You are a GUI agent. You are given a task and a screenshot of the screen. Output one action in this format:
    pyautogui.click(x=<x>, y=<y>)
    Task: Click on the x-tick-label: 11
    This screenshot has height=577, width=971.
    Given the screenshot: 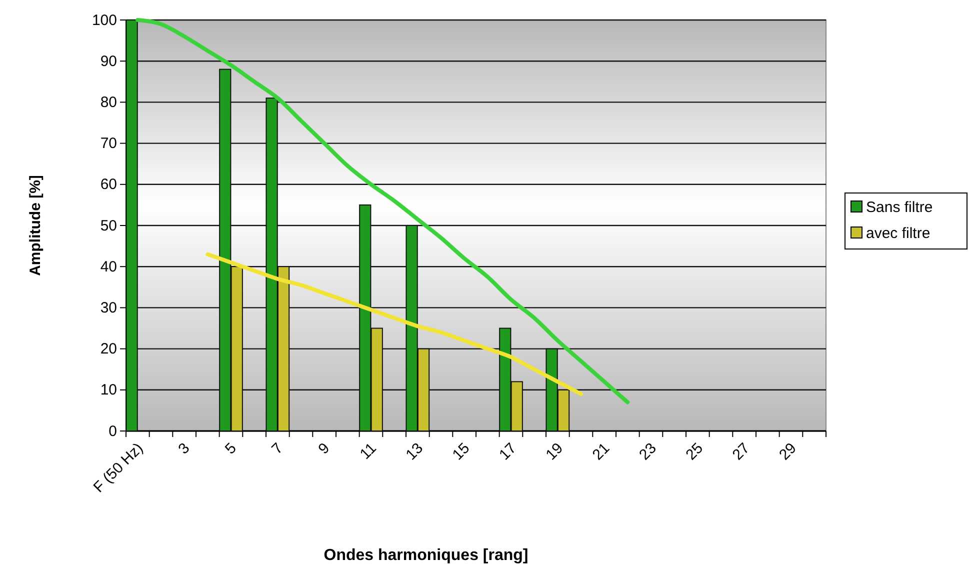 What is the action you would take?
    pyautogui.click(x=368, y=451)
    